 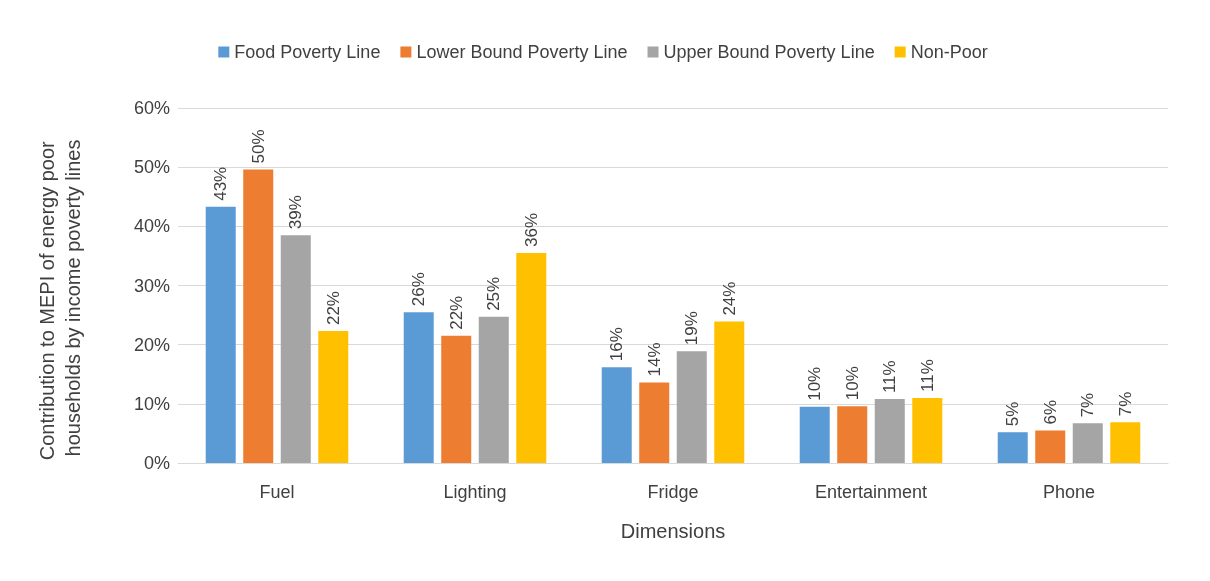 I want to click on data-label: 25%, so click(x=494, y=293).